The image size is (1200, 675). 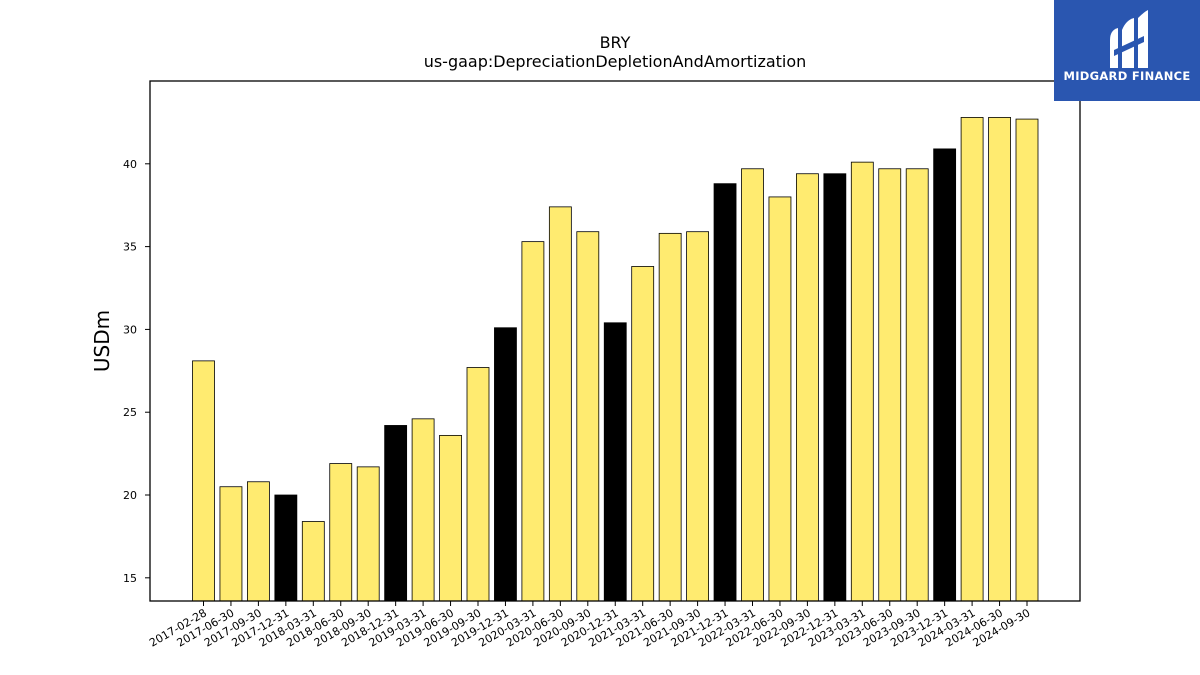 I want to click on chart-title: BRY, so click(x=615, y=42).